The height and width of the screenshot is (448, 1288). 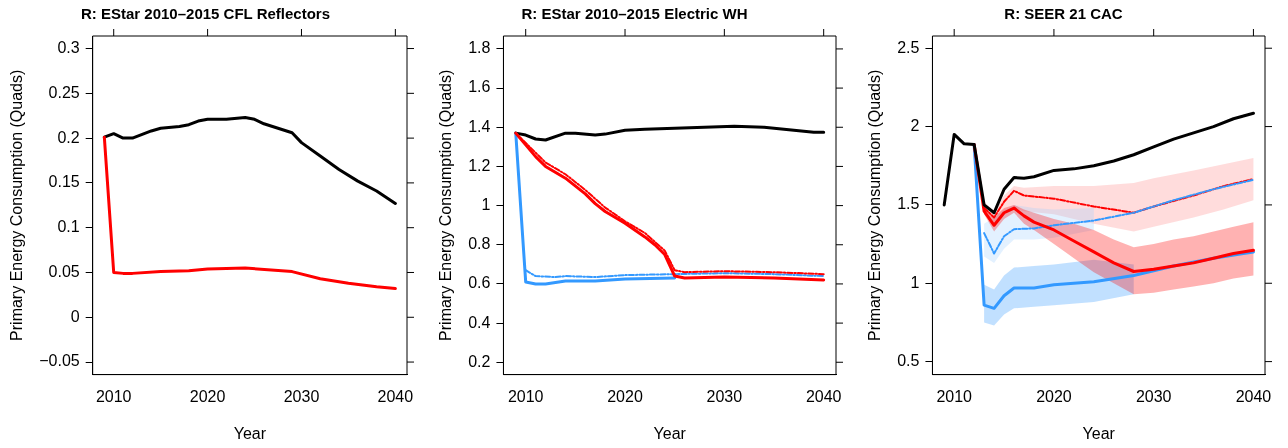 I want to click on line-series, so click(x=1119, y=216).